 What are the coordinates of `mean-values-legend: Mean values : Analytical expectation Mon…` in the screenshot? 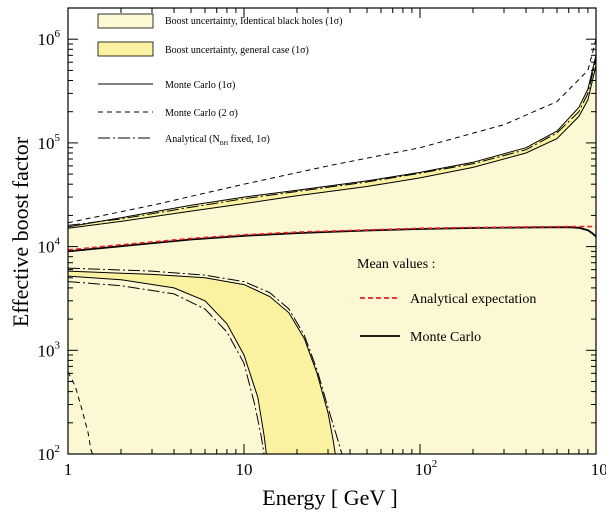 It's located at (446, 301).